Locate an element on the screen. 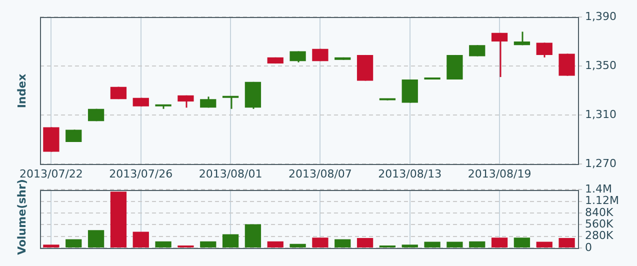 Image resolution: width=637 pixels, height=266 pixels. x-tick-label: 2013/08/01 is located at coordinates (230, 173).